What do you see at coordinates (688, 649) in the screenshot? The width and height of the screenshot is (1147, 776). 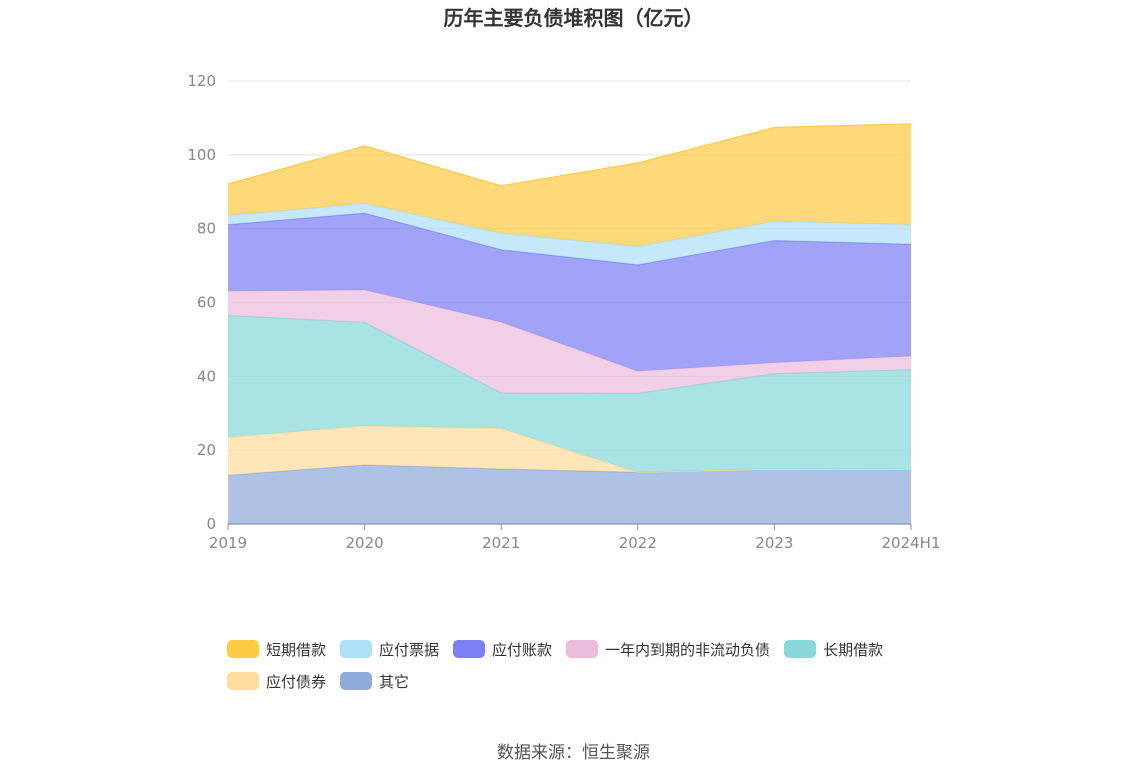 I see `legend-label: 一年内到期的非流动负债` at bounding box center [688, 649].